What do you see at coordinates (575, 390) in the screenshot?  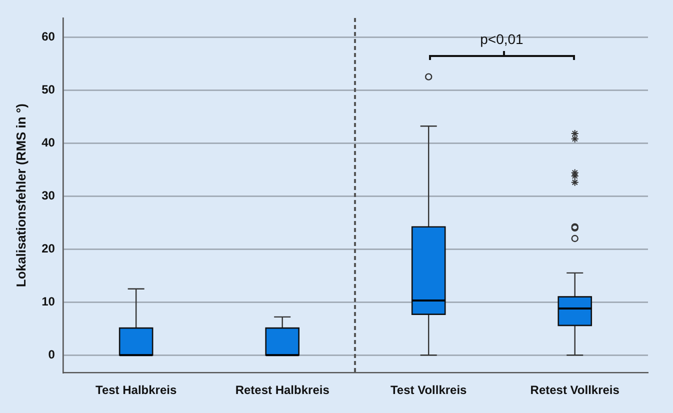 I see `x-tick-label: Retest Vollkreis` at bounding box center [575, 390].